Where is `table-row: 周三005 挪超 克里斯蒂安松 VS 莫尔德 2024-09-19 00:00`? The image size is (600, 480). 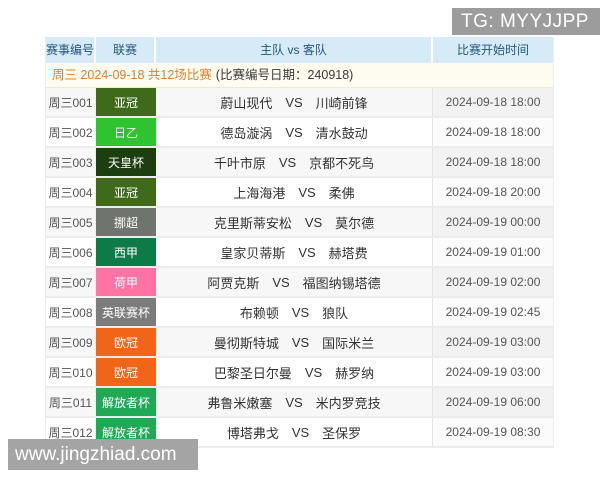 table-row: 周三005 挪超 克里斯蒂安松 VS 莫尔德 2024-09-19 00:00 is located at coordinates (299, 223).